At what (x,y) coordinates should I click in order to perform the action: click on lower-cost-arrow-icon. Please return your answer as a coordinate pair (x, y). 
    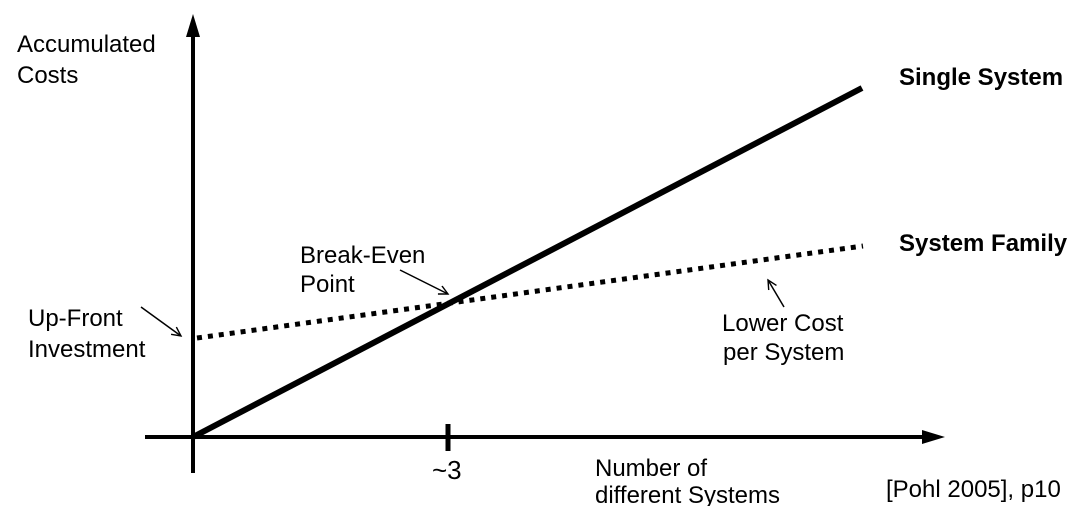
    Looking at the image, I should click on (776, 294).